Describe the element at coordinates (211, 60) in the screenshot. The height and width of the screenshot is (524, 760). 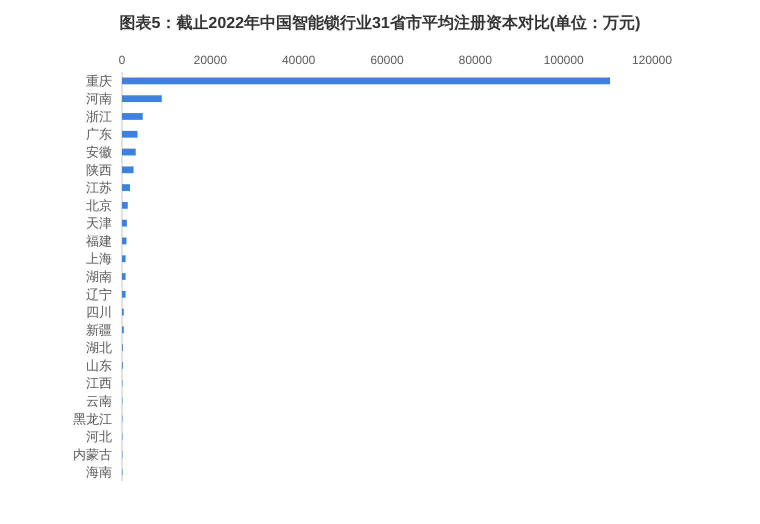
I see `x-tick-label: 20000` at that location.